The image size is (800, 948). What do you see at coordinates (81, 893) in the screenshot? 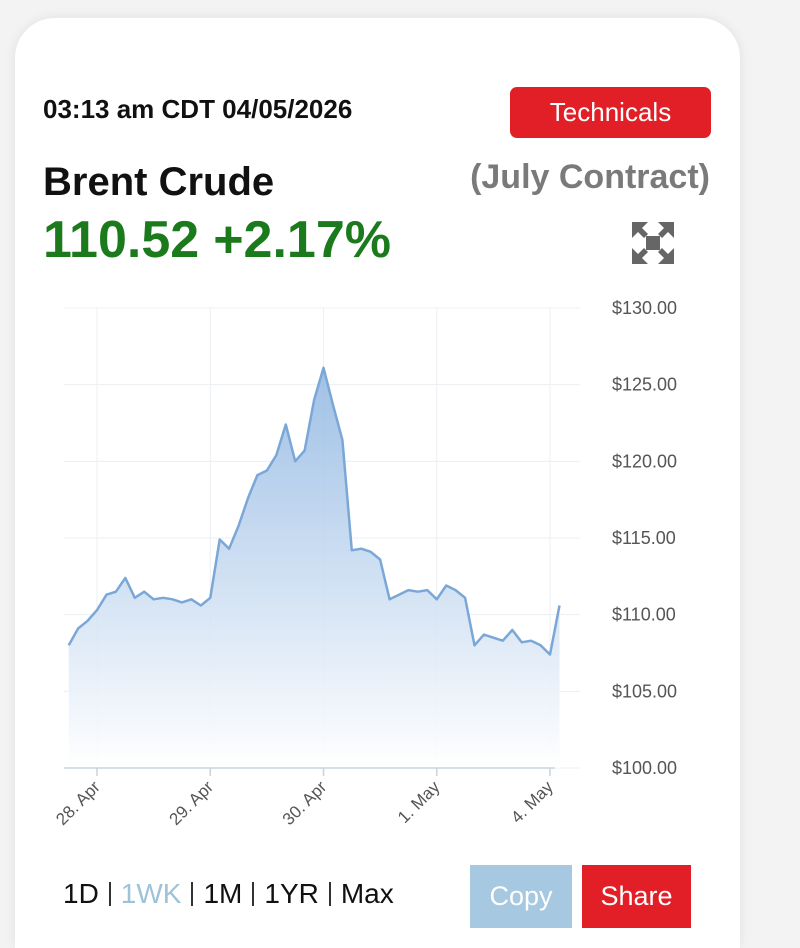
I see `range-option: 1D` at bounding box center [81, 893].